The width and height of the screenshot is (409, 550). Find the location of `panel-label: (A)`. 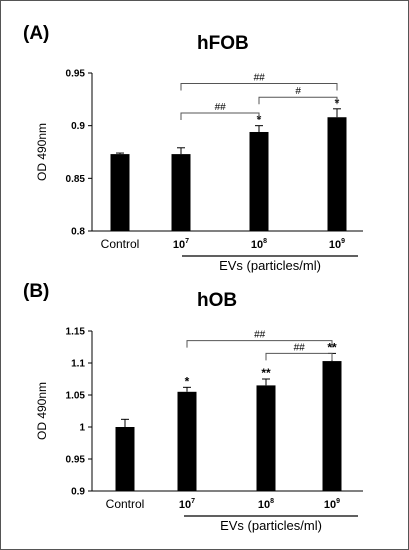

panel-label: (A) is located at coordinates (36, 33).